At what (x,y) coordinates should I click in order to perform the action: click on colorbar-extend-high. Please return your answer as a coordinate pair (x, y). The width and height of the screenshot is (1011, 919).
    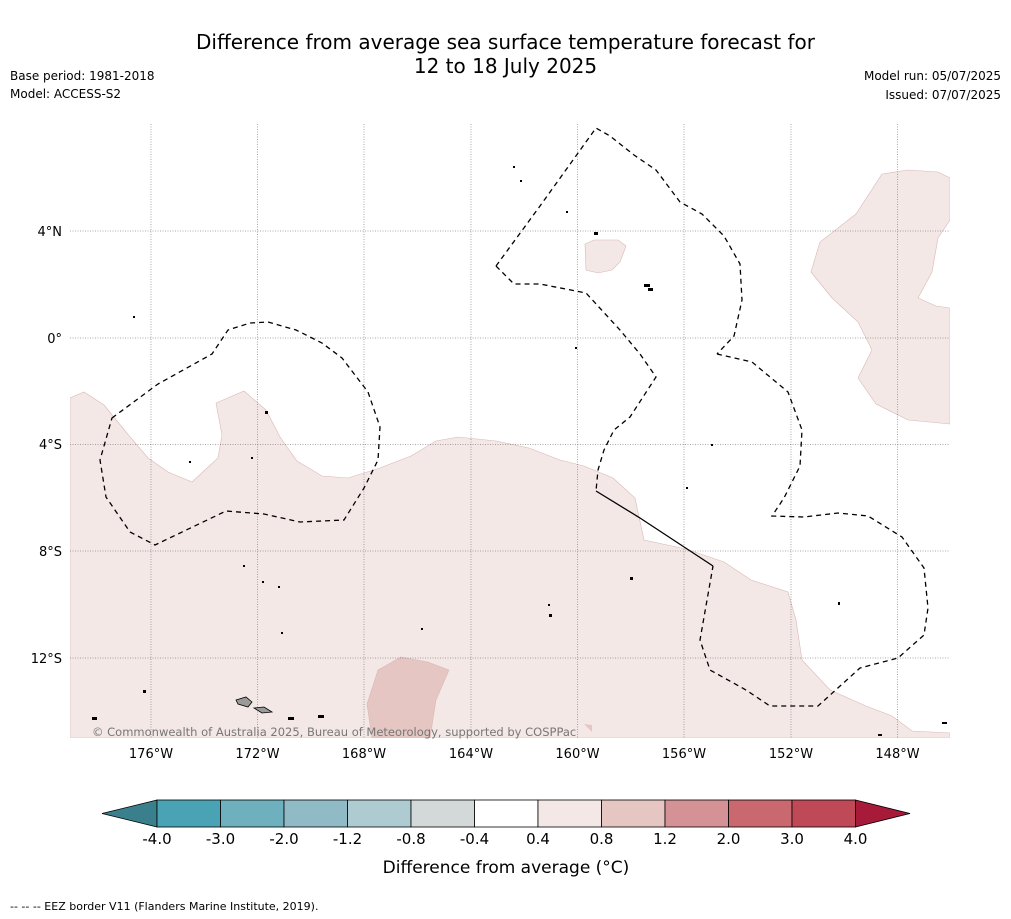
    Looking at the image, I should click on (883, 813).